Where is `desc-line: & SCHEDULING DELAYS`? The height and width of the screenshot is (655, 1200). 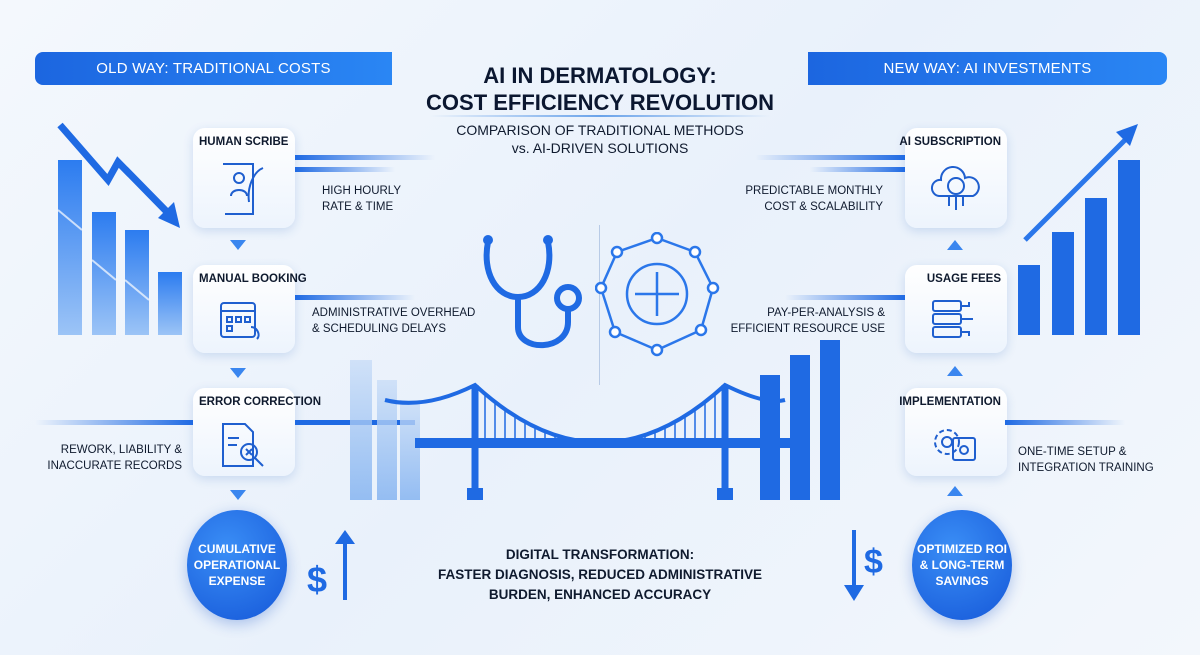
desc-line: & SCHEDULING DELAYS is located at coordinates (379, 329).